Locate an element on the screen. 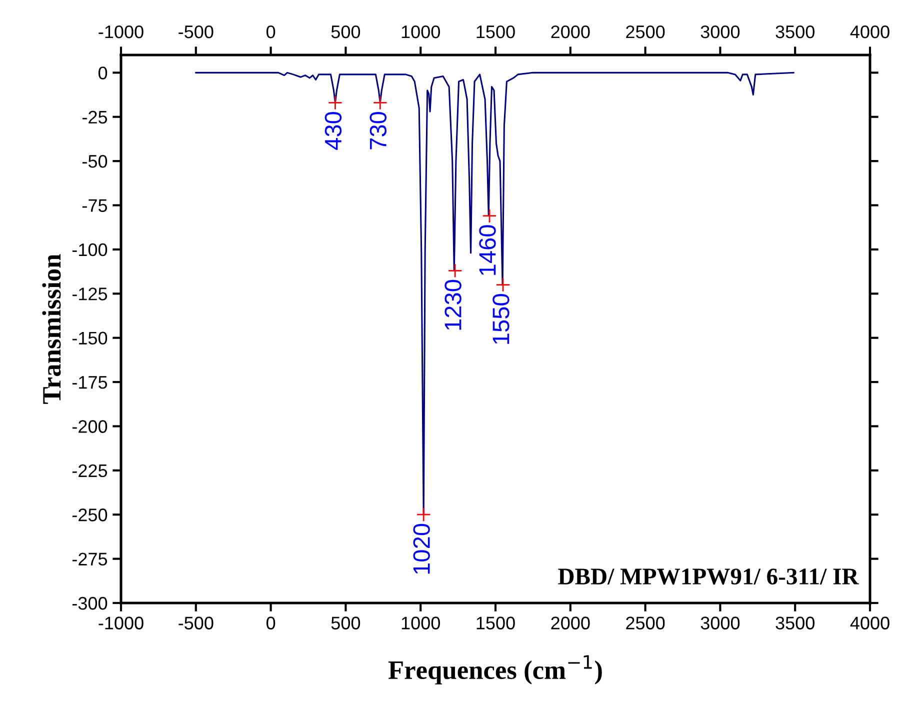  x2-tick-label: 500 is located at coordinates (345, 31).